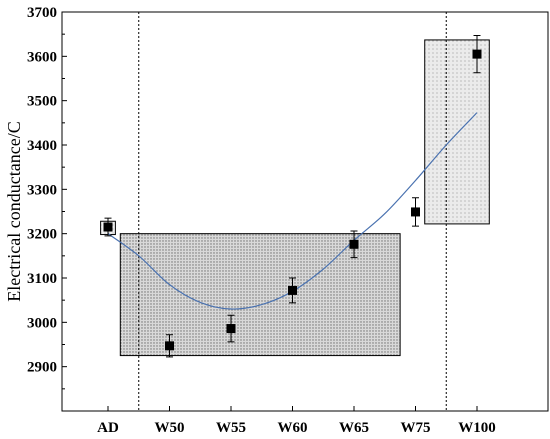 The width and height of the screenshot is (550, 439). Describe the element at coordinates (169, 346) in the screenshot. I see `data-point-w50` at that location.